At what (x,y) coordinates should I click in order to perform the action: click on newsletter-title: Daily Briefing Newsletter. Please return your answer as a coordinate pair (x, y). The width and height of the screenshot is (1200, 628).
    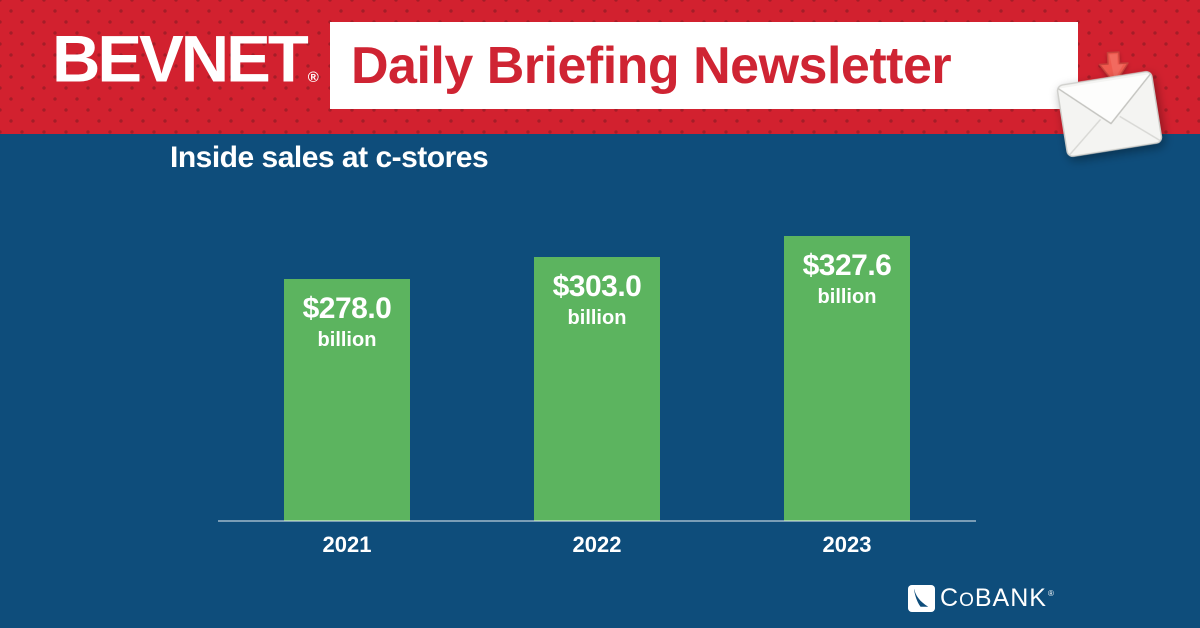
    Looking at the image, I should click on (651, 65).